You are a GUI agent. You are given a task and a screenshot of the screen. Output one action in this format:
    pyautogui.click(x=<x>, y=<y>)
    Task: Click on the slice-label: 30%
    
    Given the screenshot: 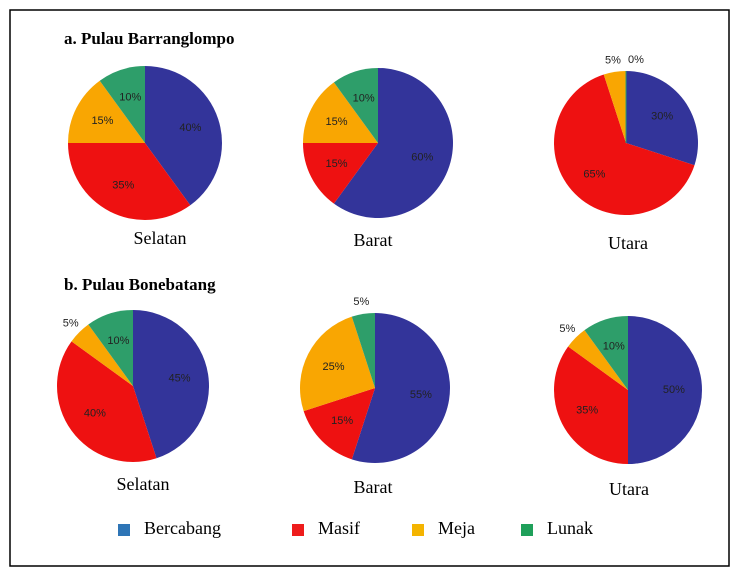 What is the action you would take?
    pyautogui.click(x=662, y=117)
    